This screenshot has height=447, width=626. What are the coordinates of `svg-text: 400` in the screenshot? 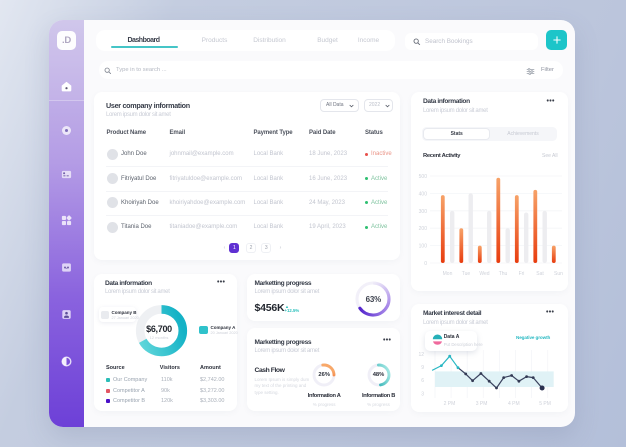 It's located at (423, 194).